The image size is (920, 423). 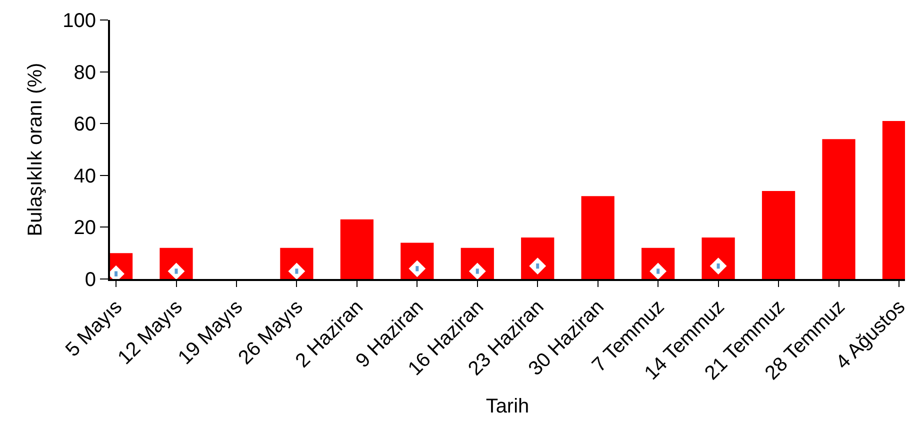 I want to click on y-axis-title: Bulaşıklık oranı (%), so click(x=35, y=149).